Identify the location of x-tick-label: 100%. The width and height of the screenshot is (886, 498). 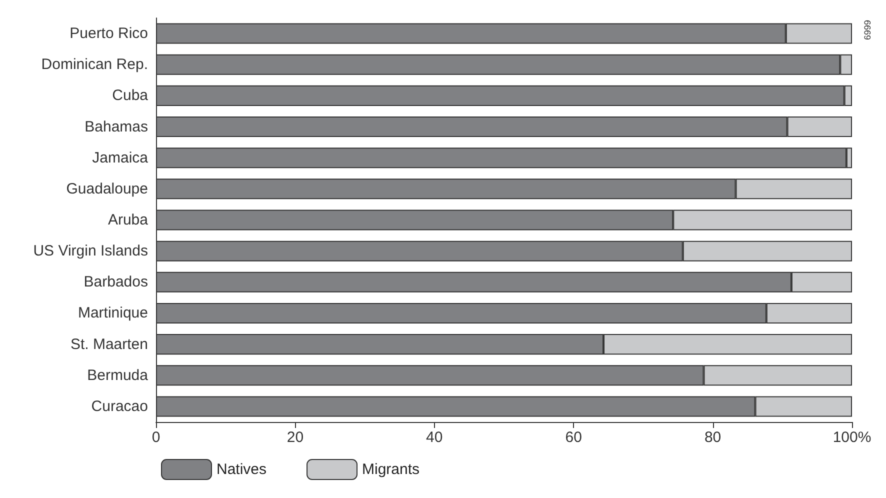
(852, 437).